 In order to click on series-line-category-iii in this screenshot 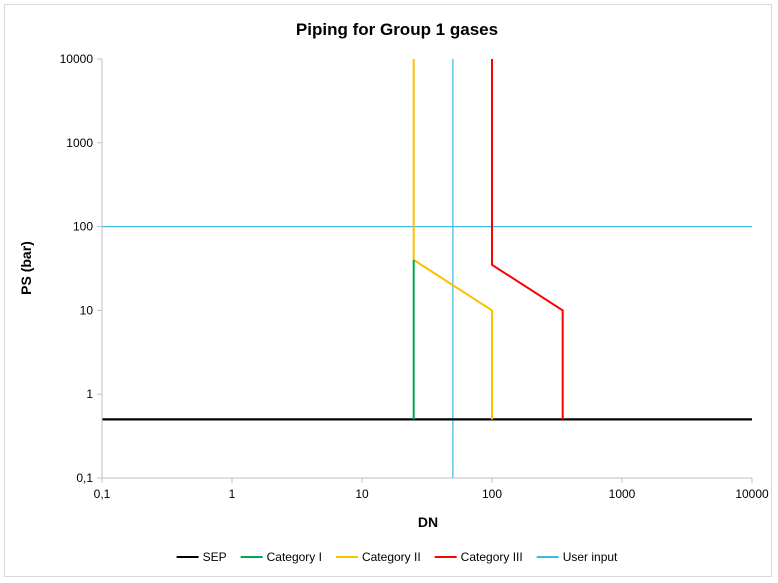, I will do `click(527, 239)`.